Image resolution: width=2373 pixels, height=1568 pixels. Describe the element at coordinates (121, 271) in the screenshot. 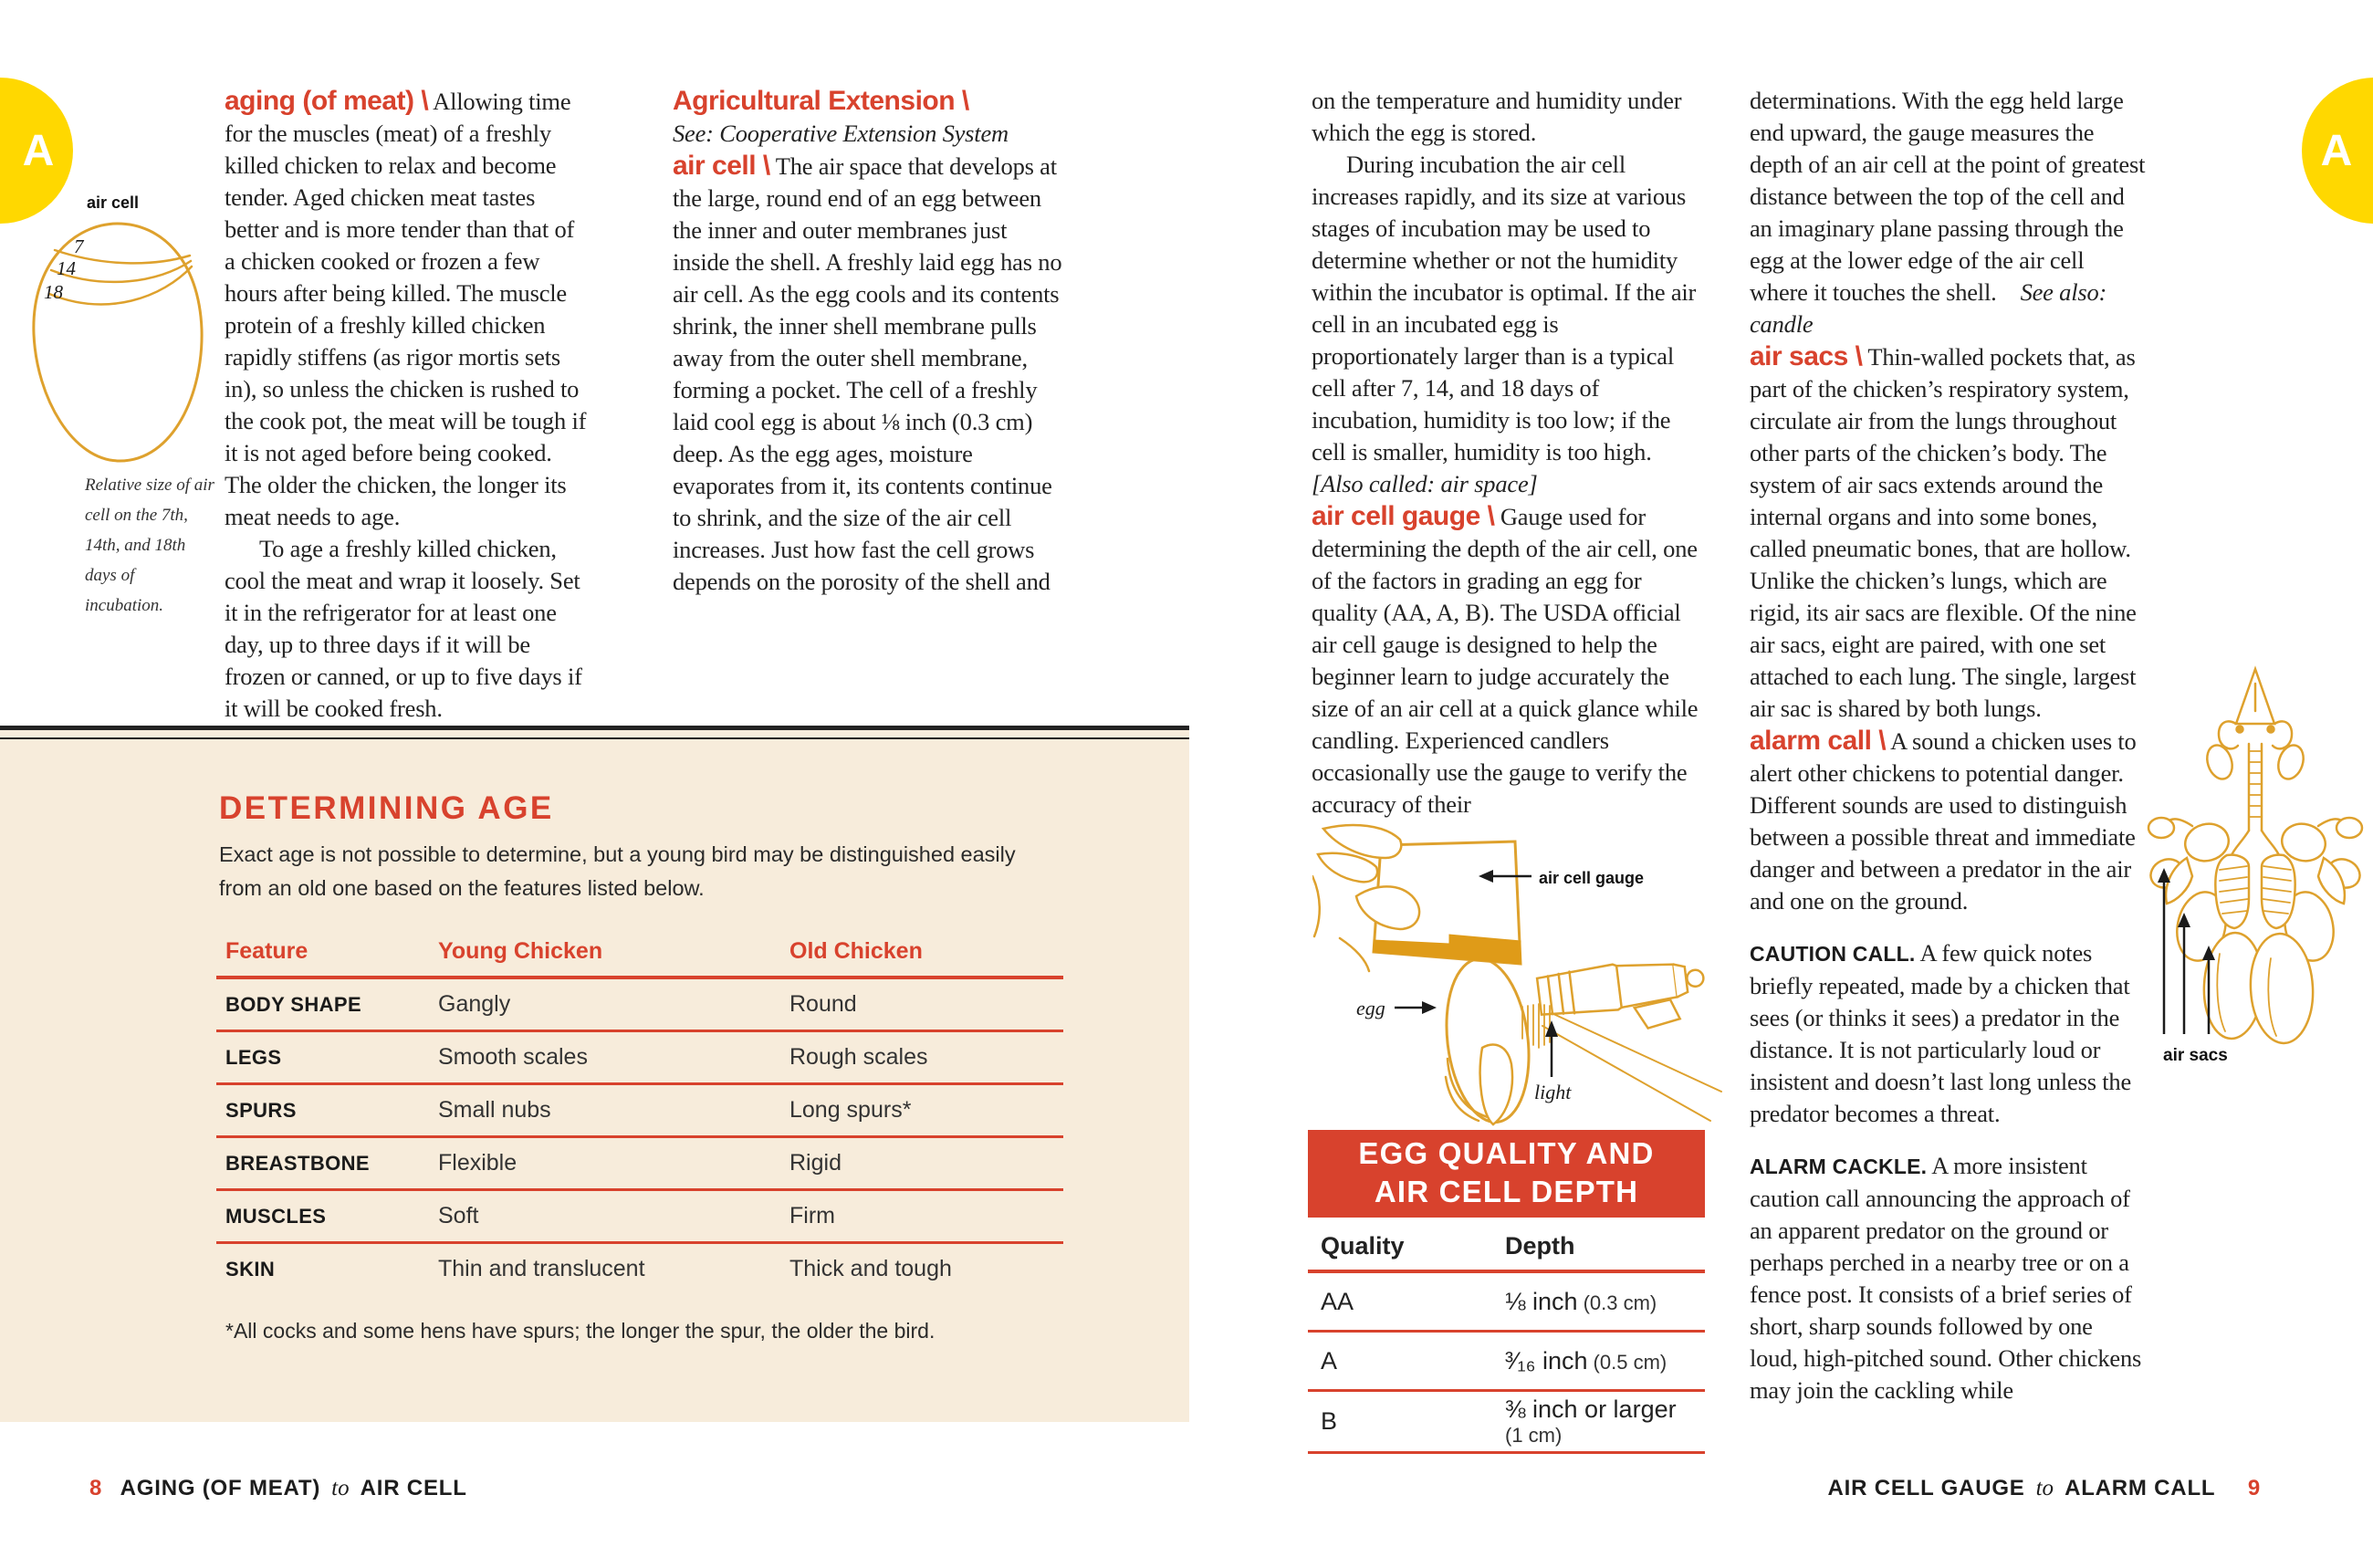

I see `air-cell-line-day14` at that location.